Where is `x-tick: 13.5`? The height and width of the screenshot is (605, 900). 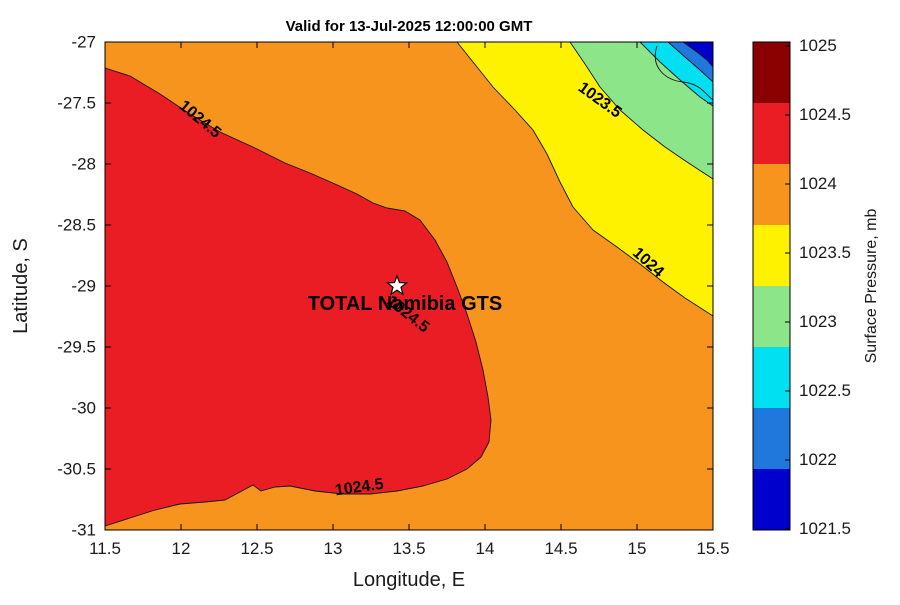
x-tick: 13.5 is located at coordinates (408, 548).